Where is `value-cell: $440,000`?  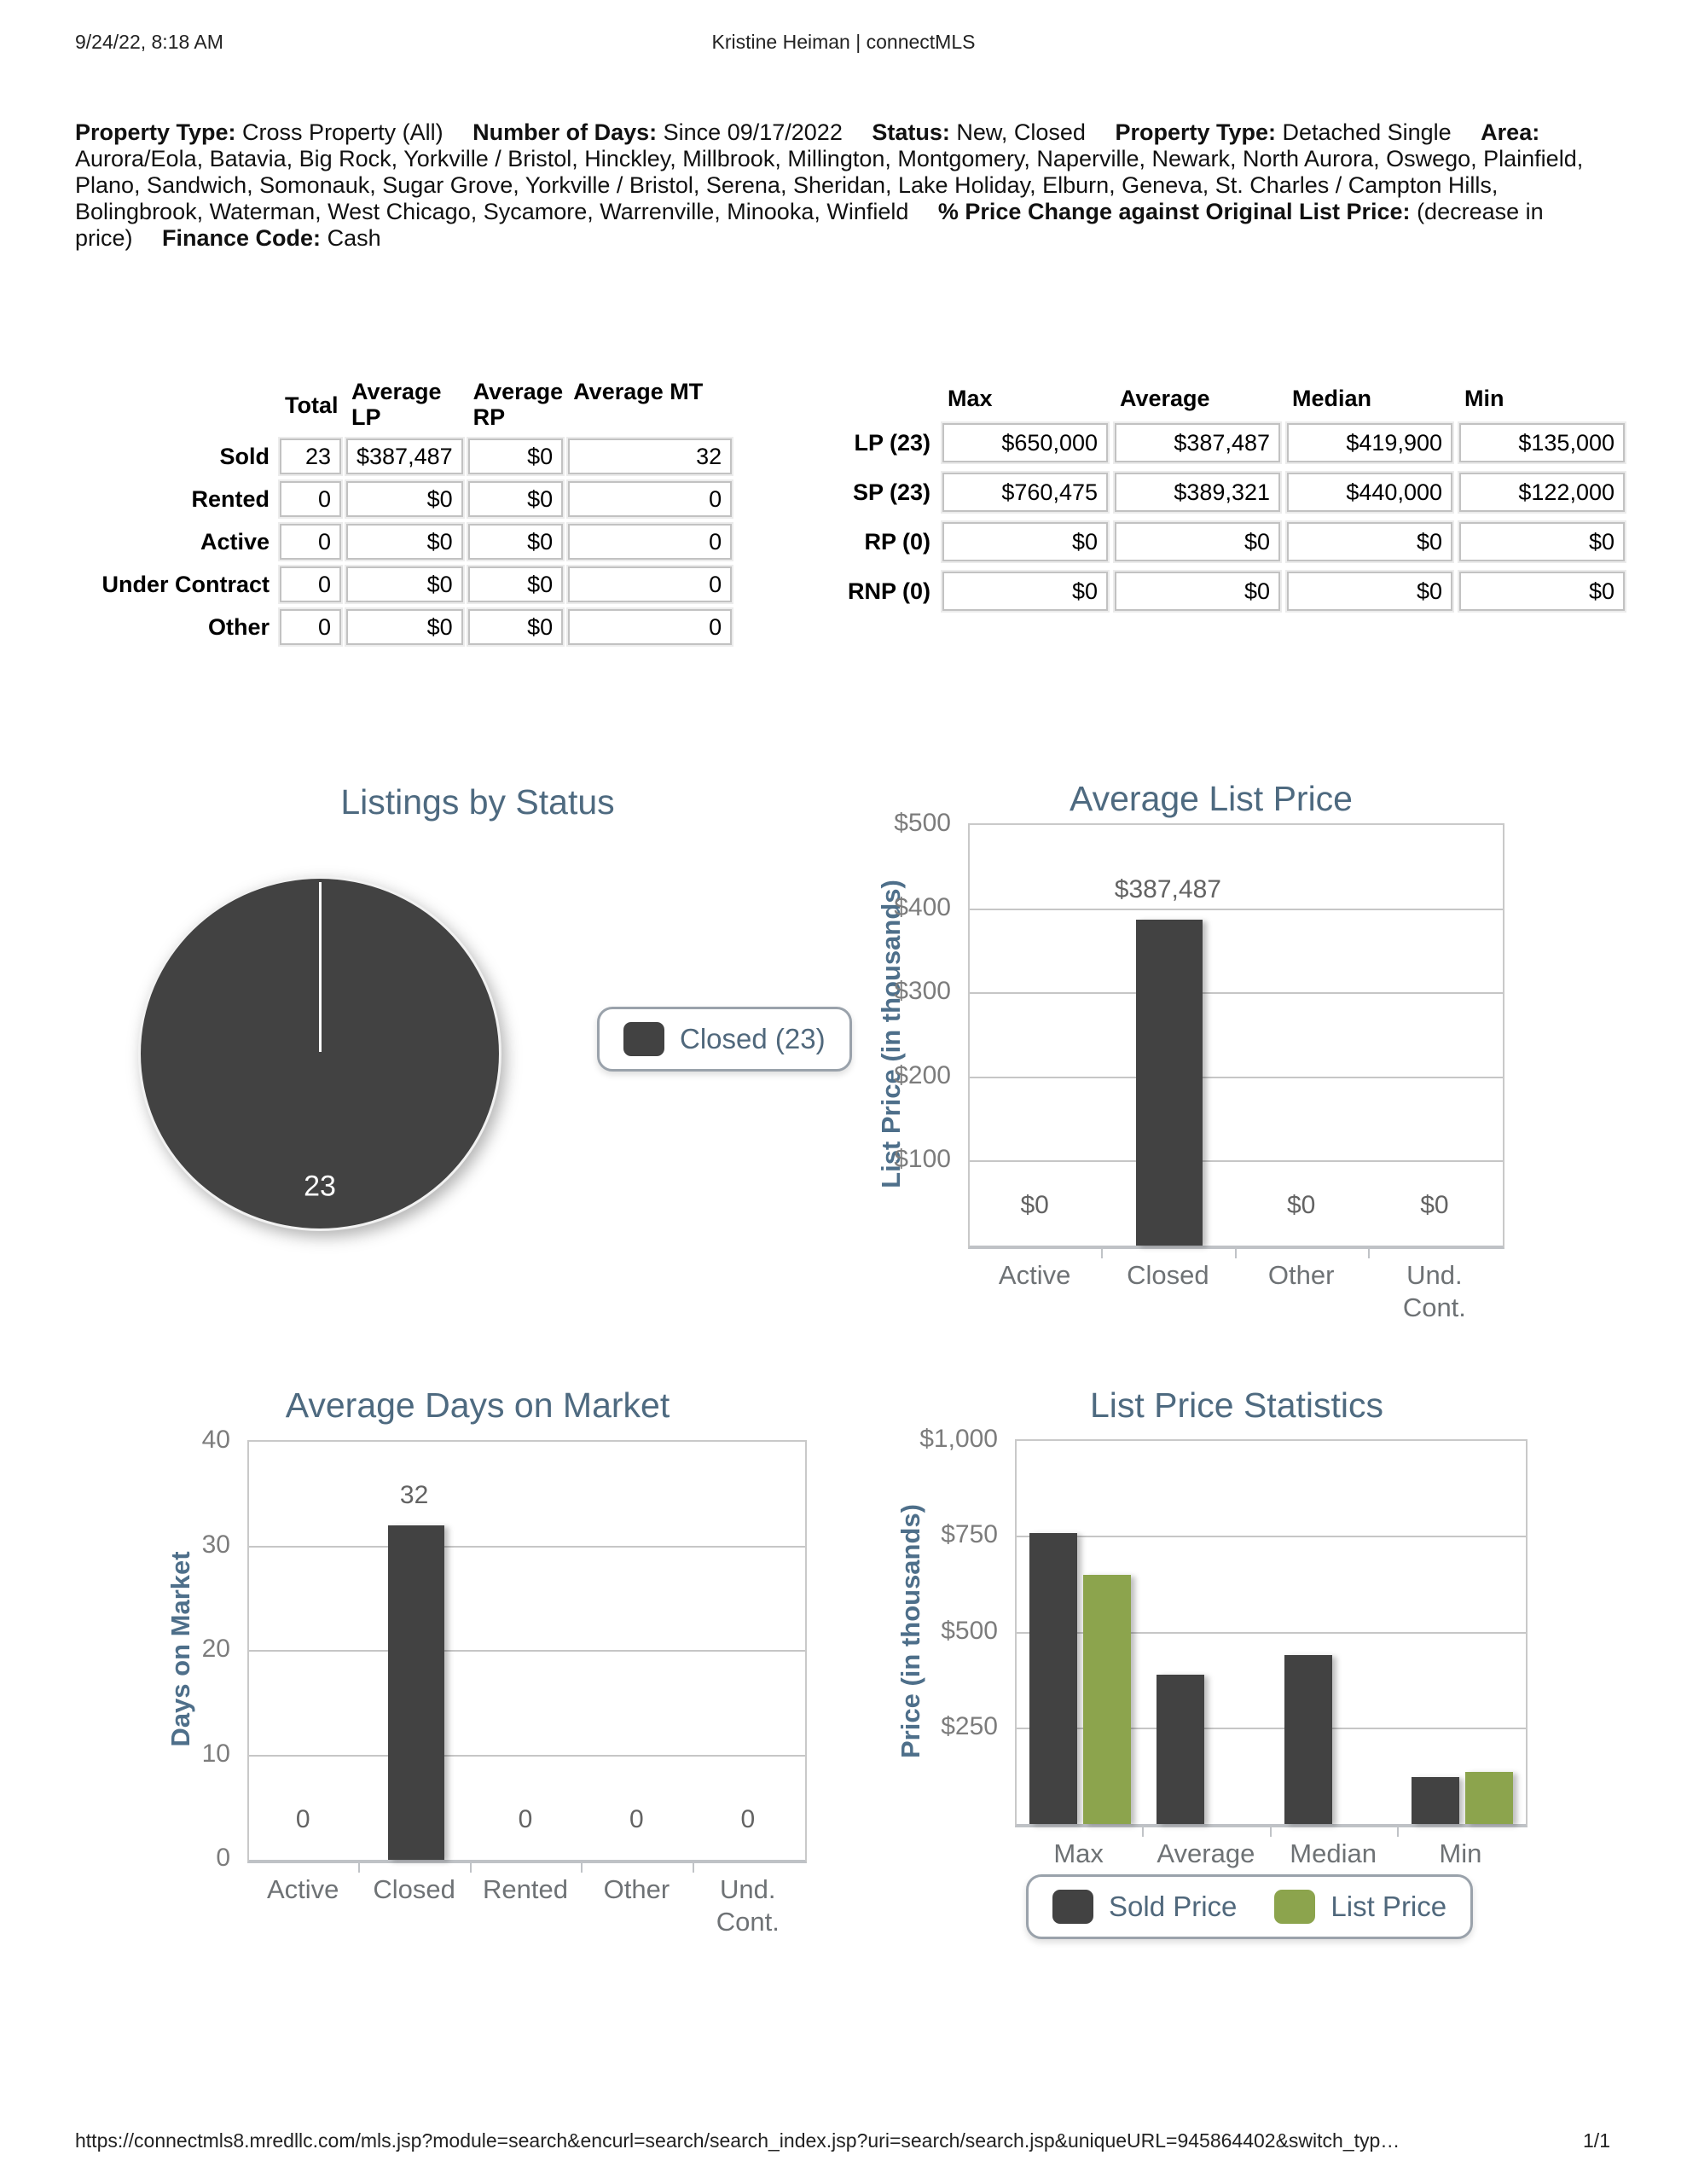
value-cell: $440,000 is located at coordinates (1369, 492).